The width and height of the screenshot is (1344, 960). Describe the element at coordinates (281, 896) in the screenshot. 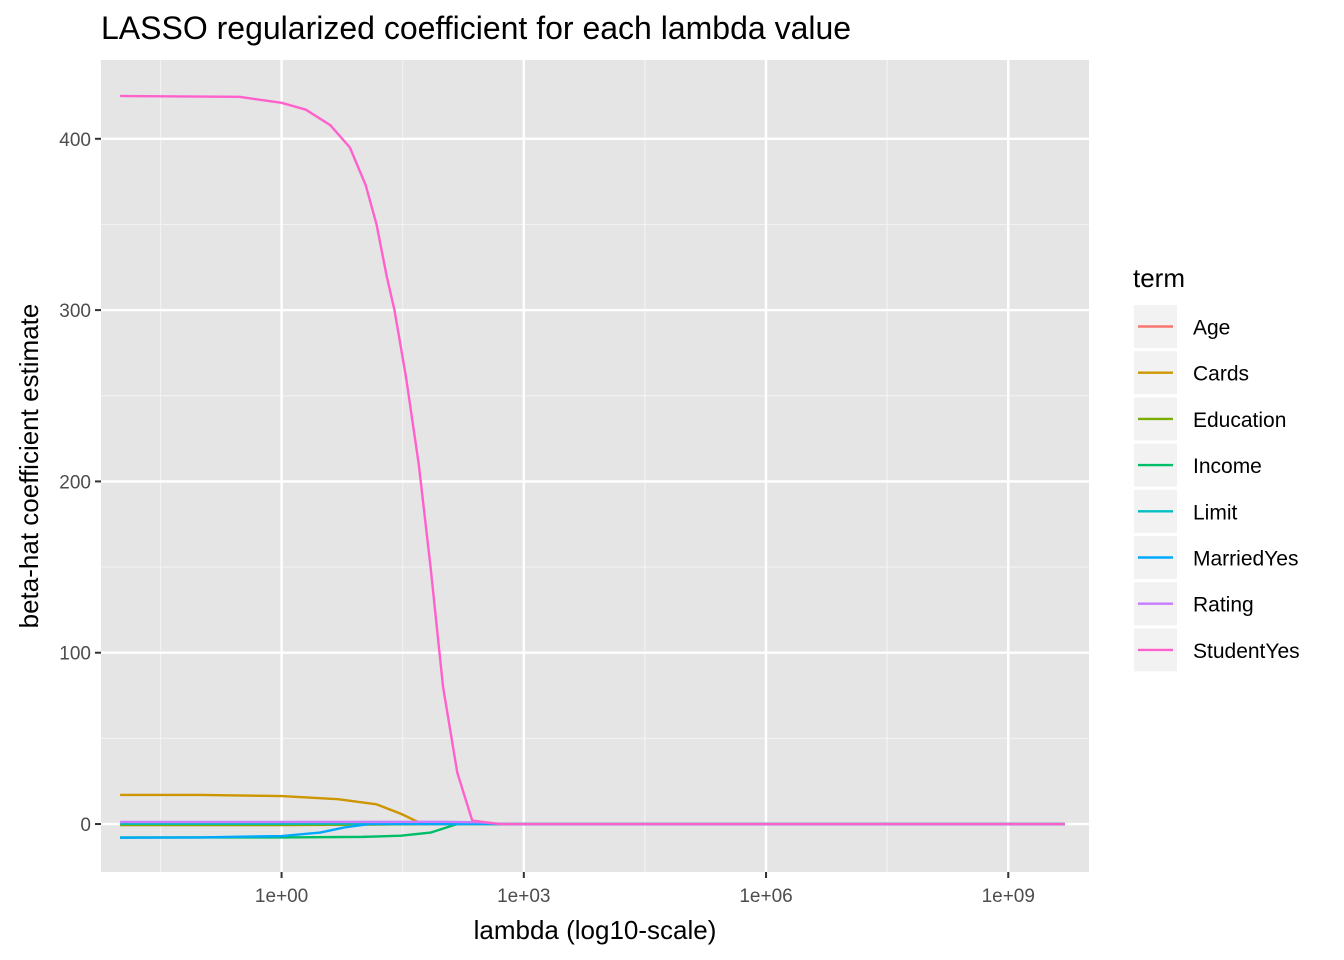

I see `x-tick-label: 1e+00` at that location.